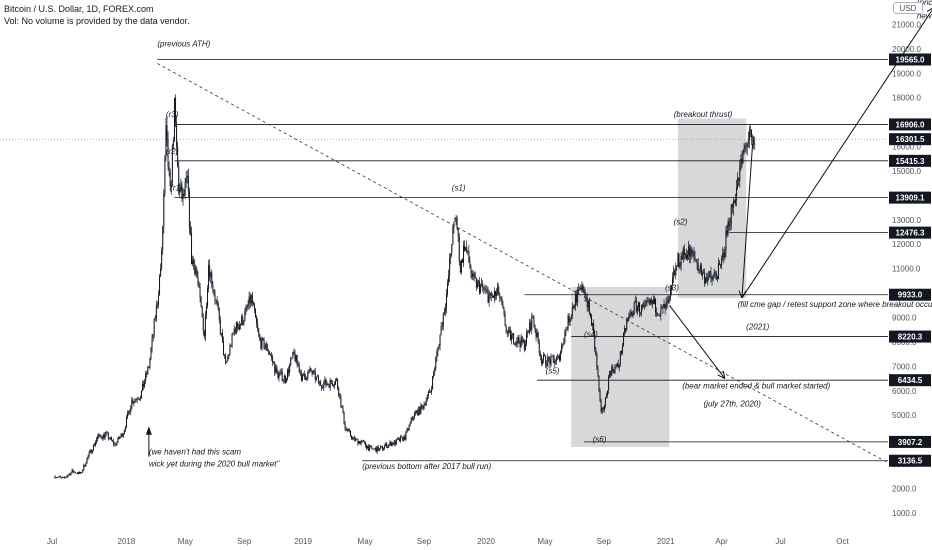 The image size is (932, 550). I want to click on price-tag-6: 8220.3, so click(910, 337).